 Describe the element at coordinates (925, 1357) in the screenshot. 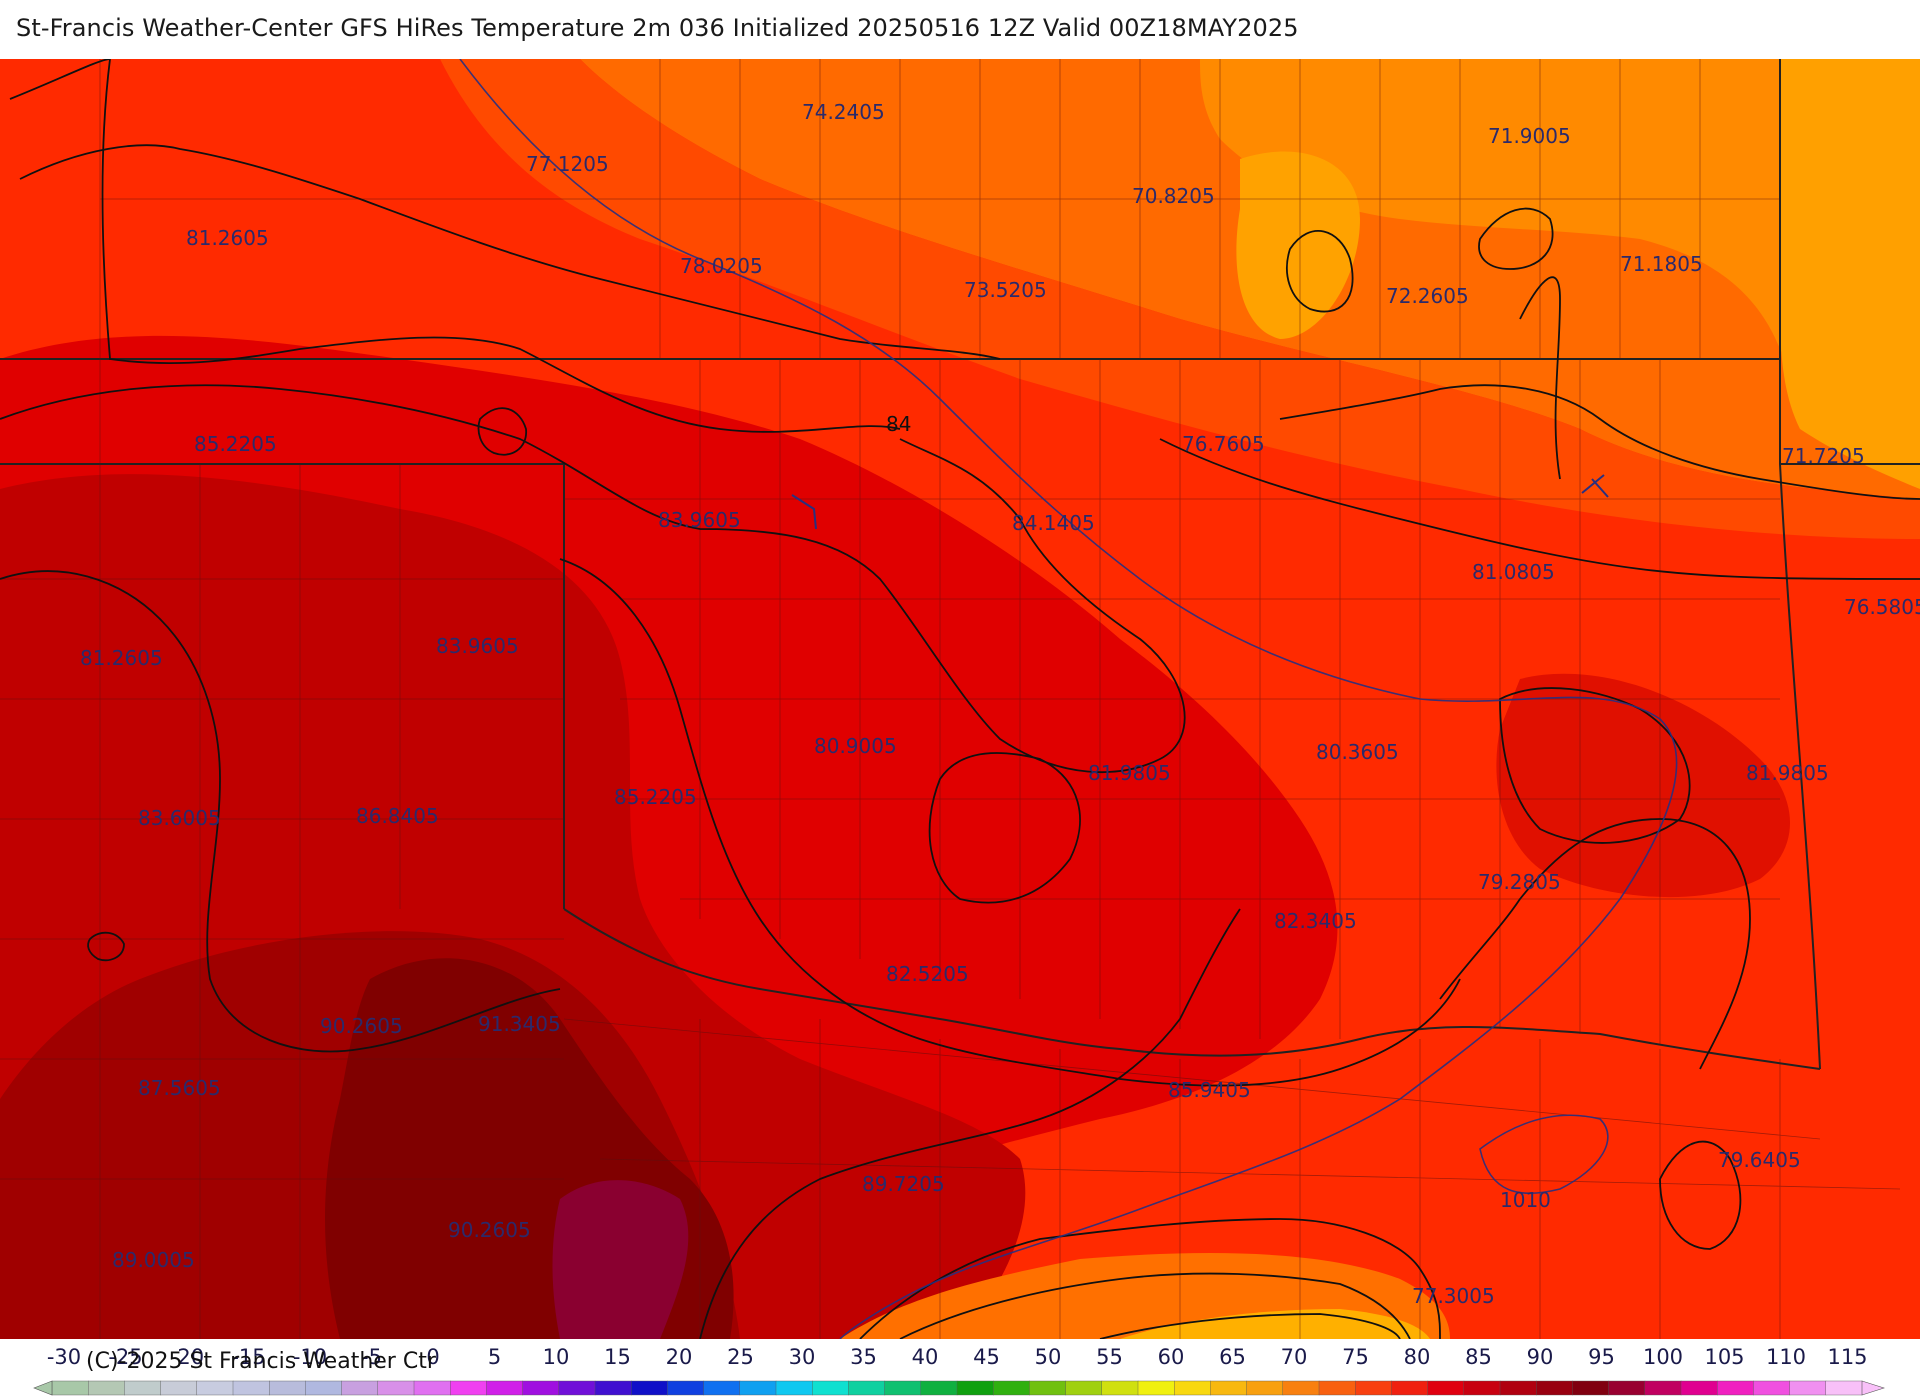

I see `colorbar-tick-label: 40` at that location.